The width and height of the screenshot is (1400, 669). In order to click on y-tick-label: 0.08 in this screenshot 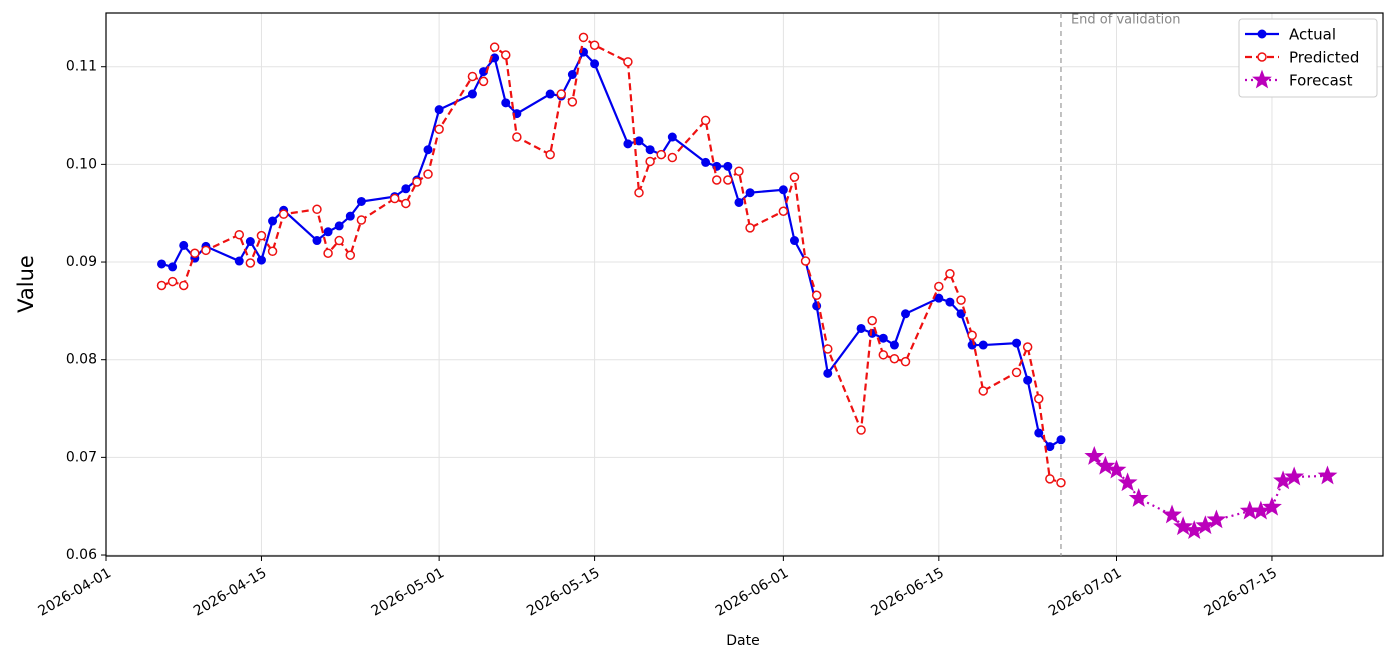, I will do `click(81, 360)`.